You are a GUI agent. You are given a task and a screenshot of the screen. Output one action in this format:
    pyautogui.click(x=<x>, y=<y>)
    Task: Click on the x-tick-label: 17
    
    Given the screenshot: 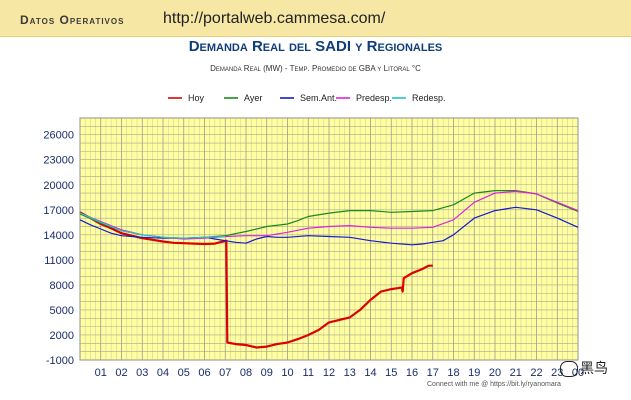 What is the action you would take?
    pyautogui.click(x=433, y=373)
    